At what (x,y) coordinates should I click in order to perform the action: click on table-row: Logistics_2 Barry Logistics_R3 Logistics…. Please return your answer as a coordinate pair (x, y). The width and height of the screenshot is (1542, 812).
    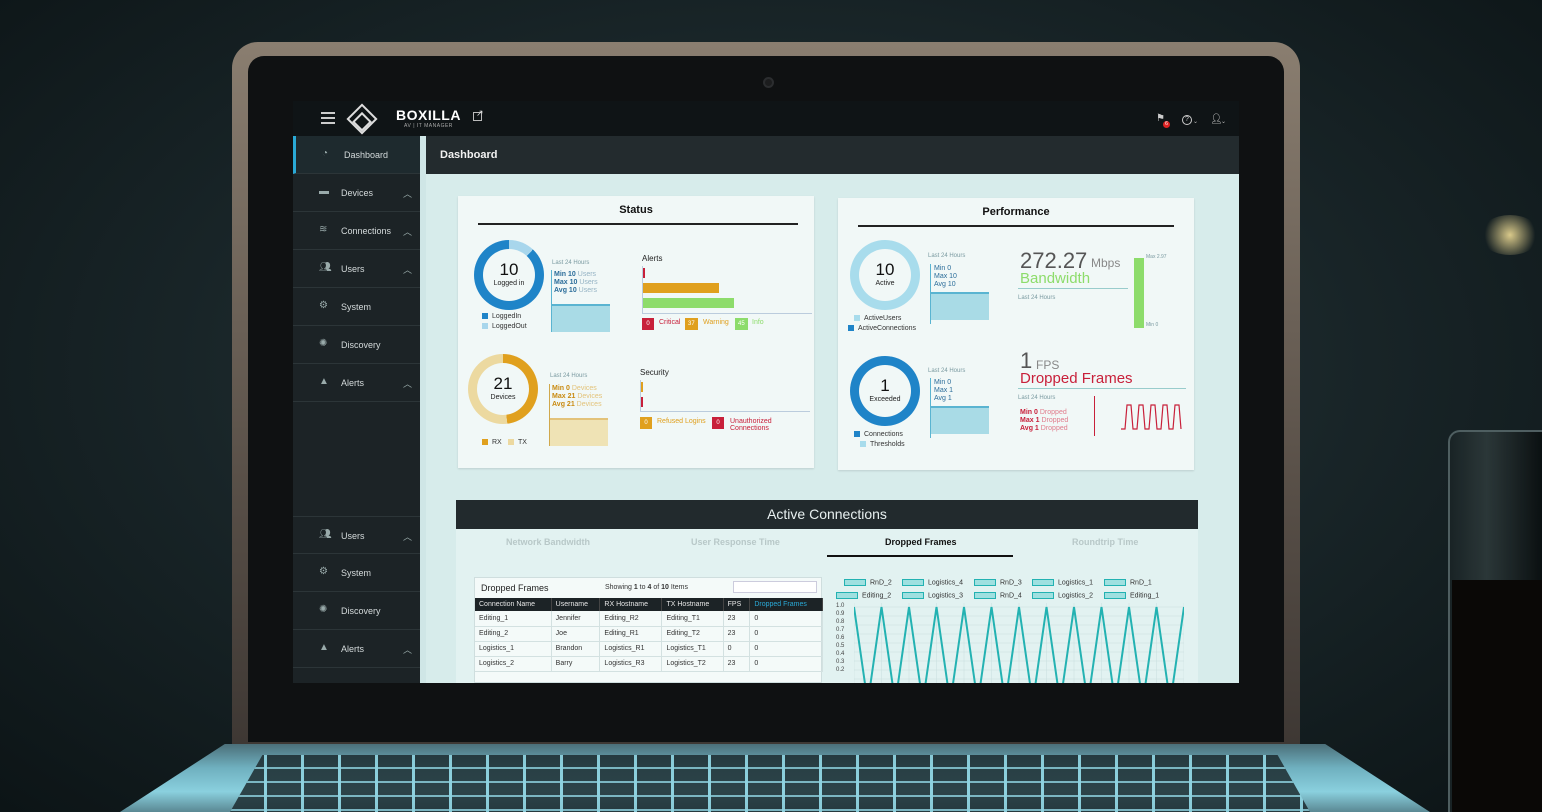
    Looking at the image, I should click on (649, 664).